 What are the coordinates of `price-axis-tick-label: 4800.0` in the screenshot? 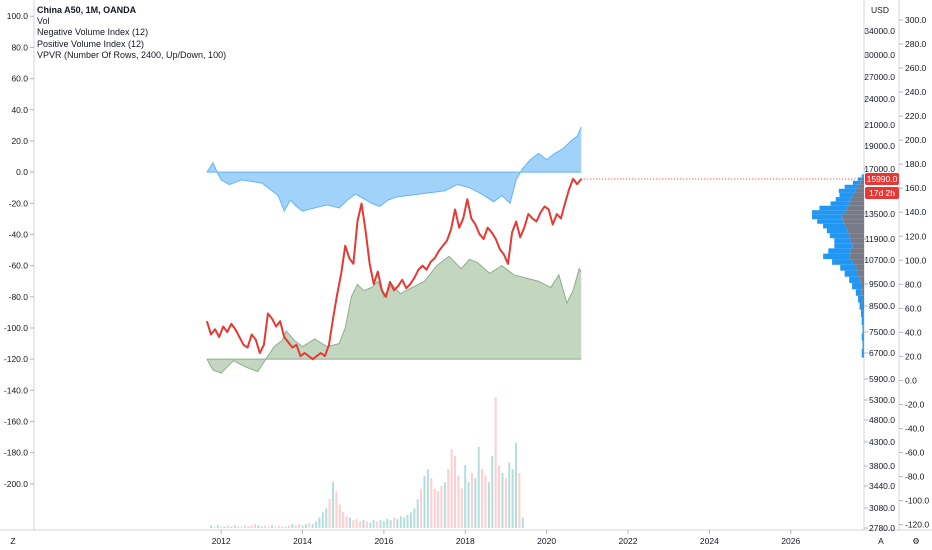 It's located at (882, 420).